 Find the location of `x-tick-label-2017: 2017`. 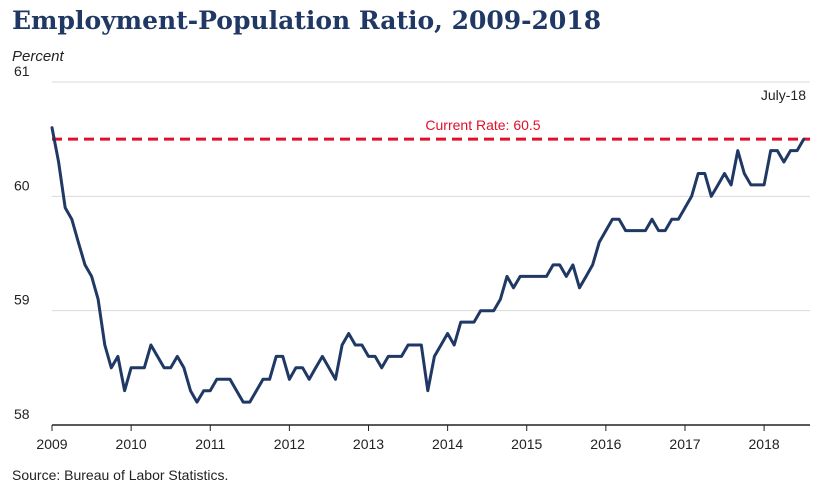

x-tick-label-2017: 2017 is located at coordinates (684, 444).